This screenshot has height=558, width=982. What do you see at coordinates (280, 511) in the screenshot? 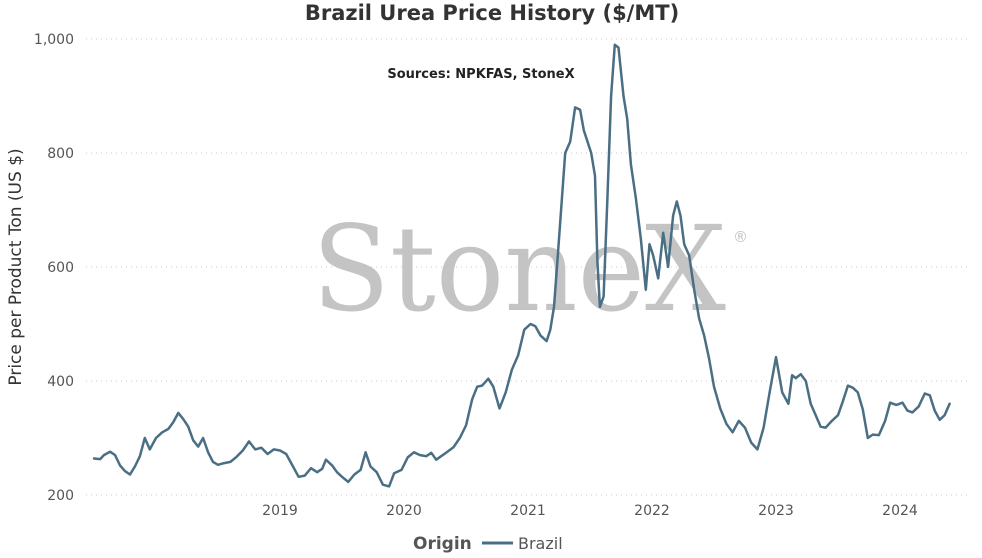
I see `x-tick-label-2019: 2019` at bounding box center [280, 511].